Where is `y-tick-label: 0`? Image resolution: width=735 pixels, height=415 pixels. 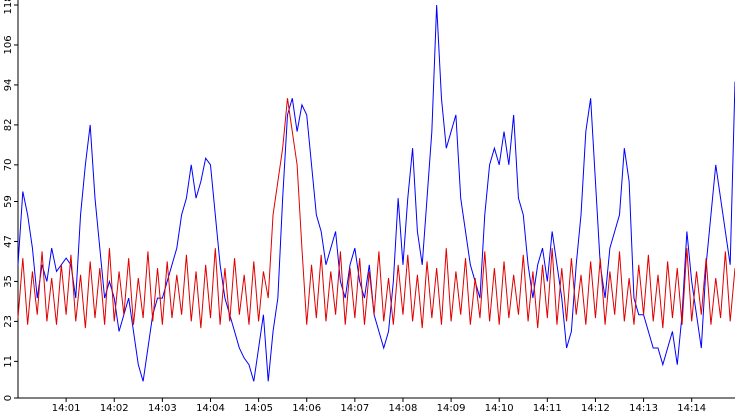 y-tick-label: 0 is located at coordinates (8, 398).